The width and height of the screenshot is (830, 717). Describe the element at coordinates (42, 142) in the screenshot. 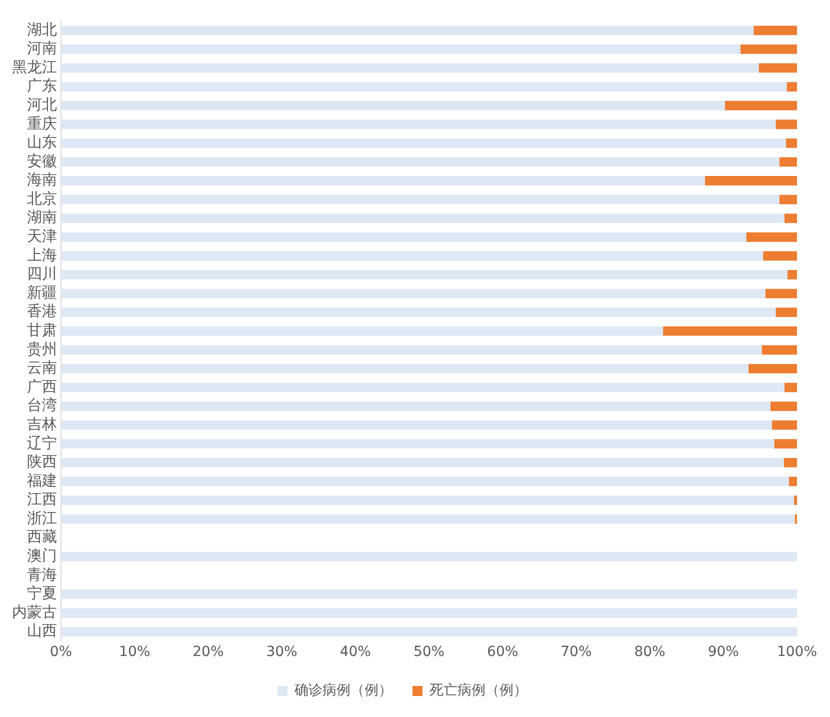

I see `y-tick-label: 山东` at that location.